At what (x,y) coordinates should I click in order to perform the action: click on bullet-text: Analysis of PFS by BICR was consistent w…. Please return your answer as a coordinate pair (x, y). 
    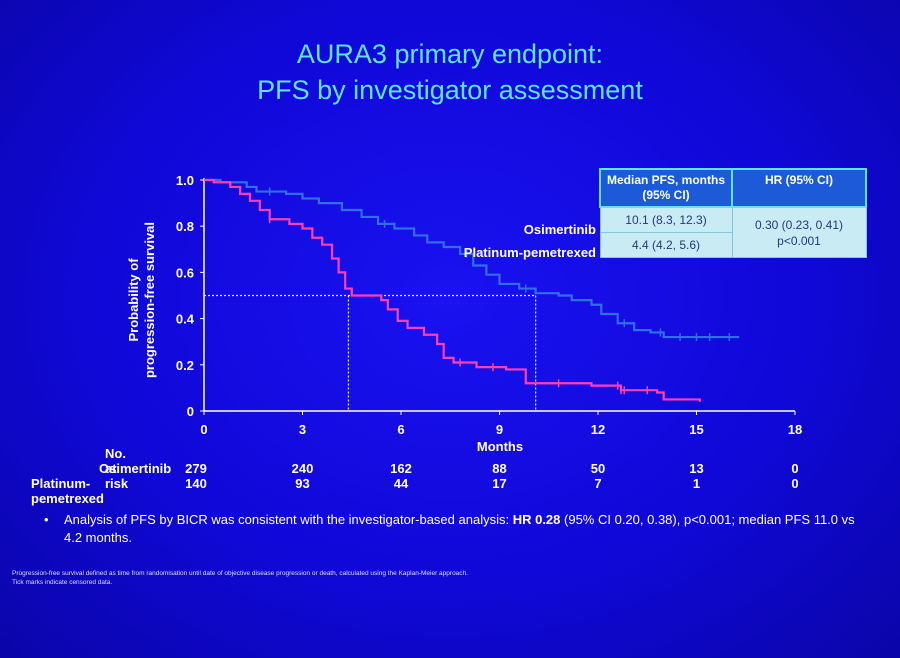
    Looking at the image, I should click on (469, 529).